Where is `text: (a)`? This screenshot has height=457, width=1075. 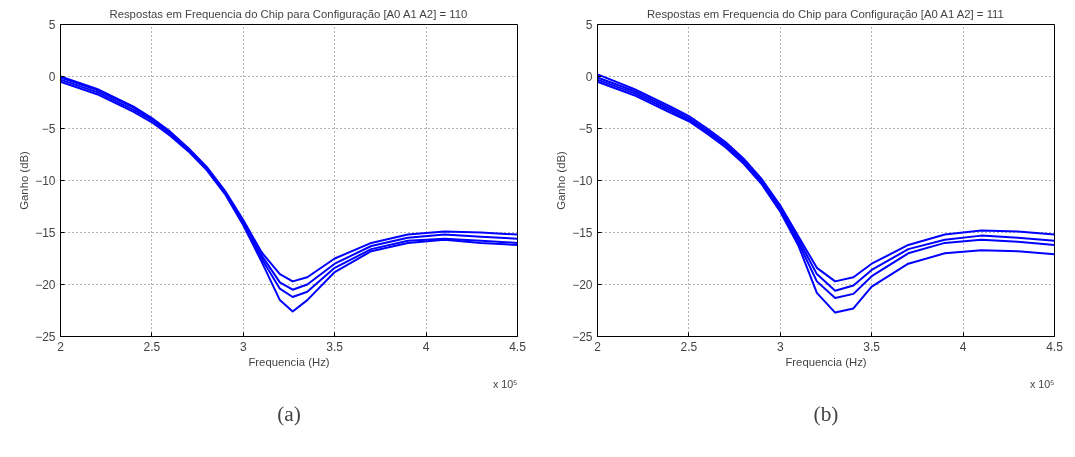
text: (a) is located at coordinates (289, 413).